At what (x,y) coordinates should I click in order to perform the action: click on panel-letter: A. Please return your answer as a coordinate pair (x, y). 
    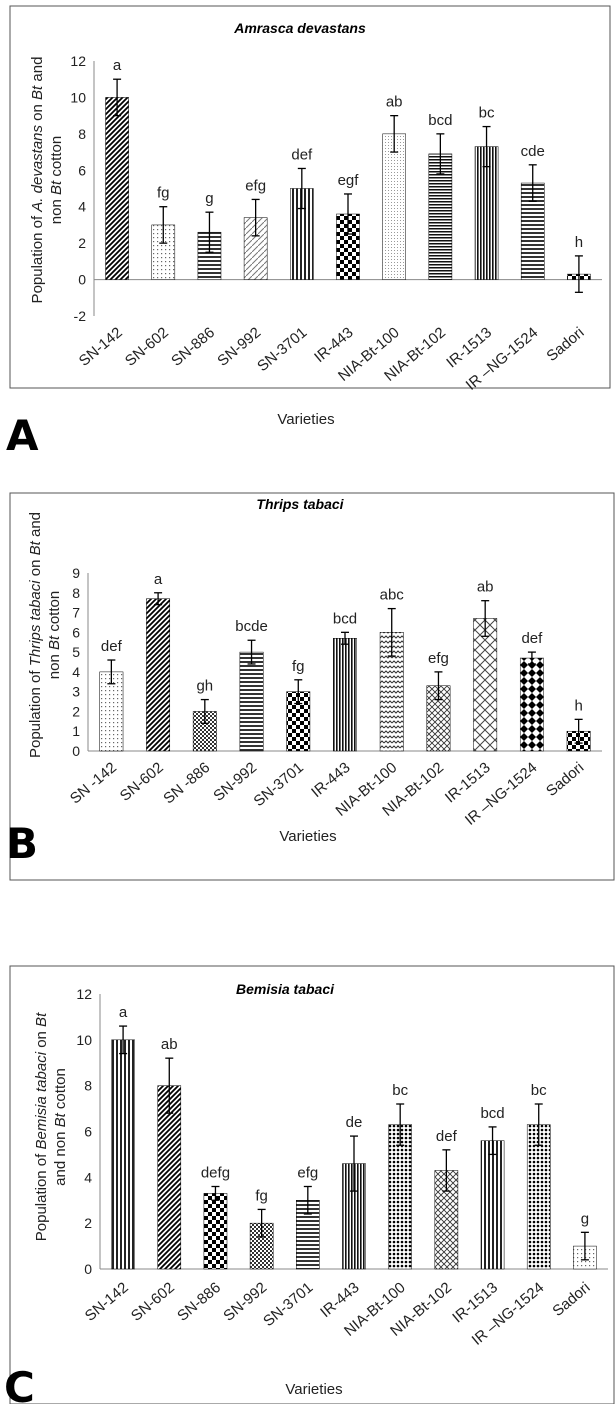
    Looking at the image, I should click on (22, 435).